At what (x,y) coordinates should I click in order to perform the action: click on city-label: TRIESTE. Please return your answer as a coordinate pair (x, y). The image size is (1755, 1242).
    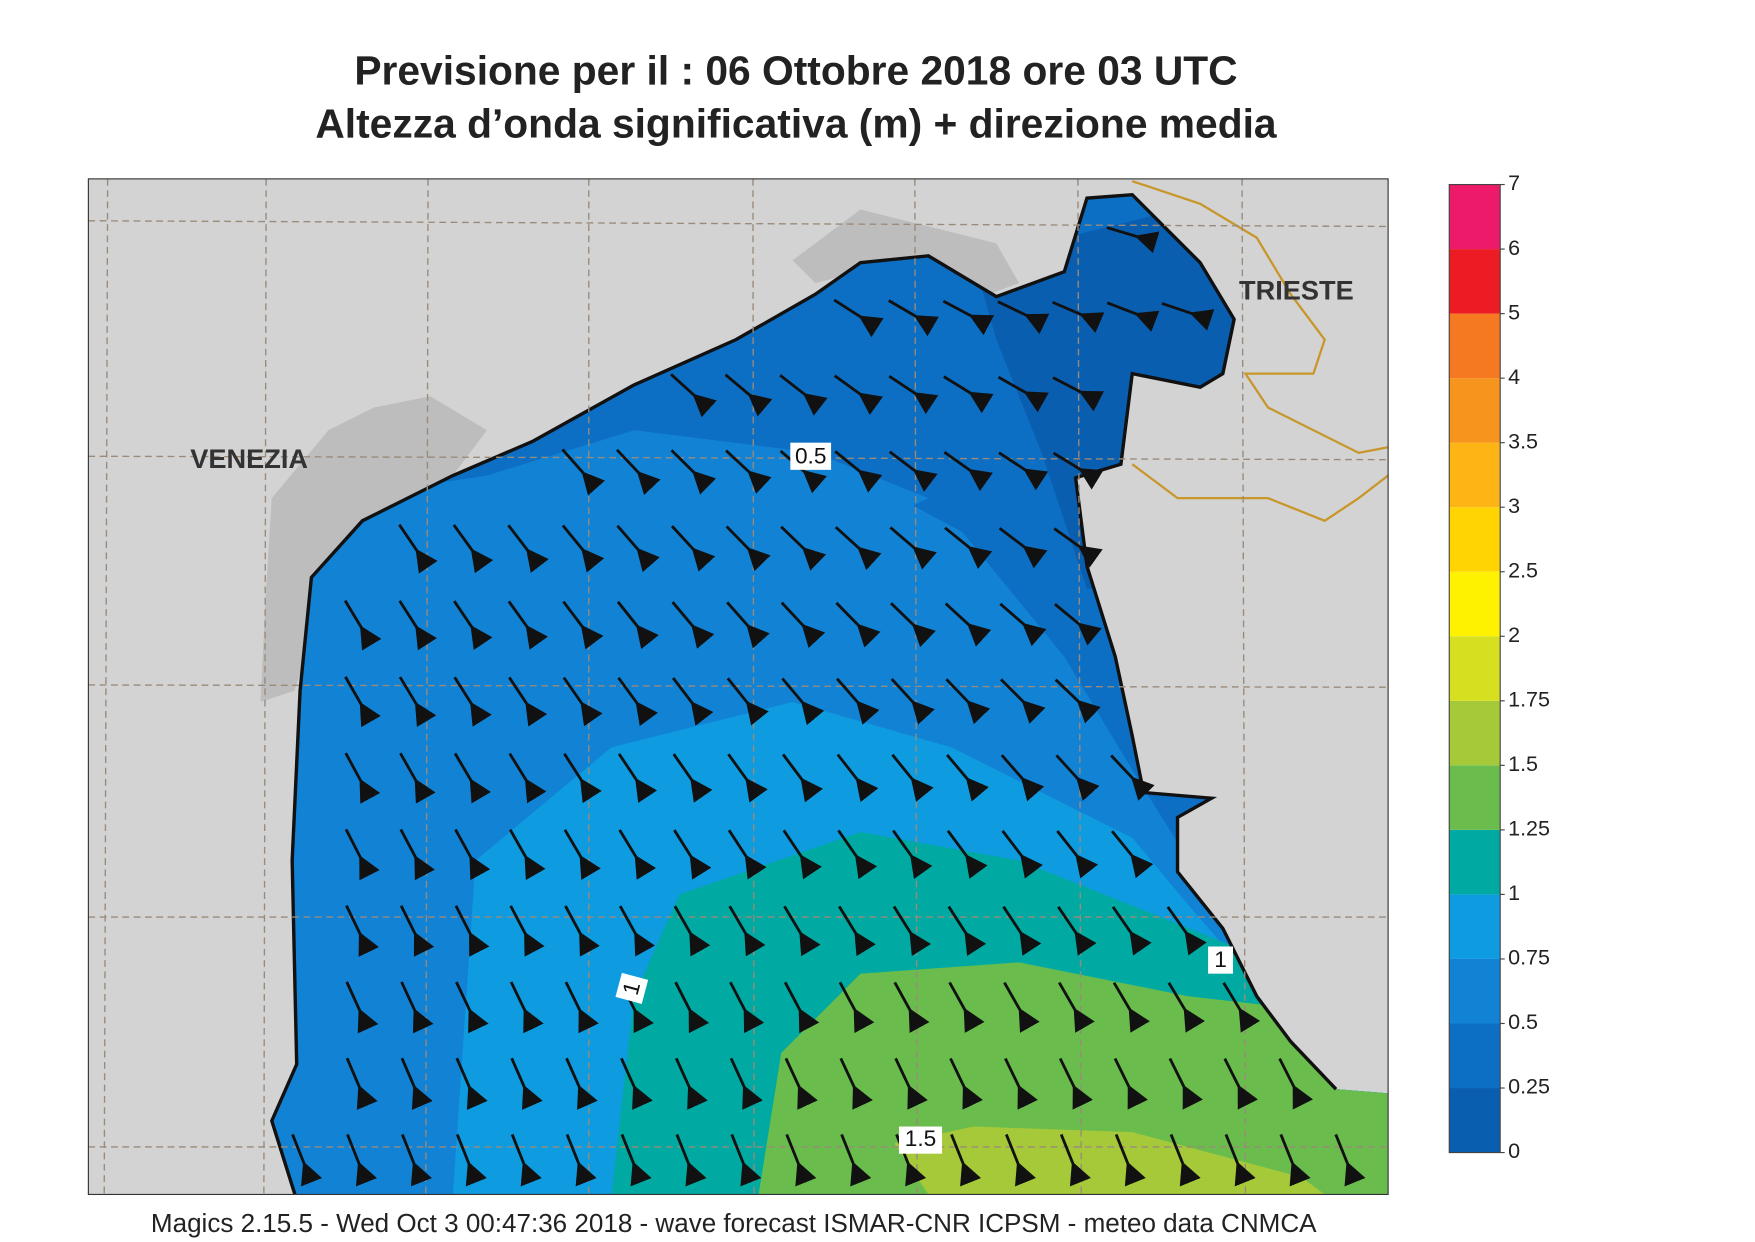
    Looking at the image, I should click on (1296, 289).